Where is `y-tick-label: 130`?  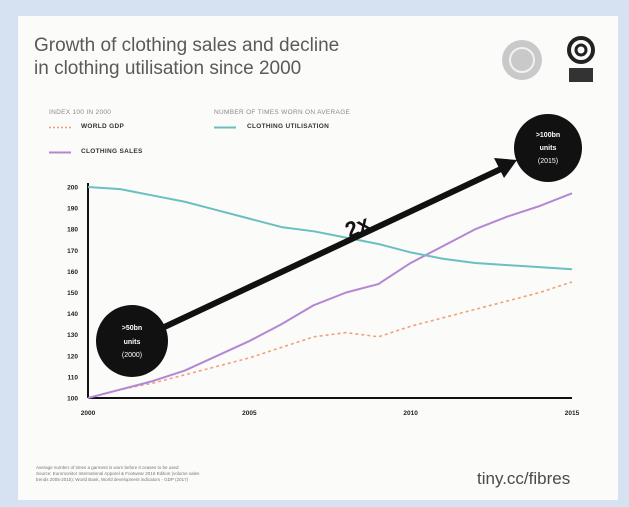 y-tick-label: 130 is located at coordinates (72, 335).